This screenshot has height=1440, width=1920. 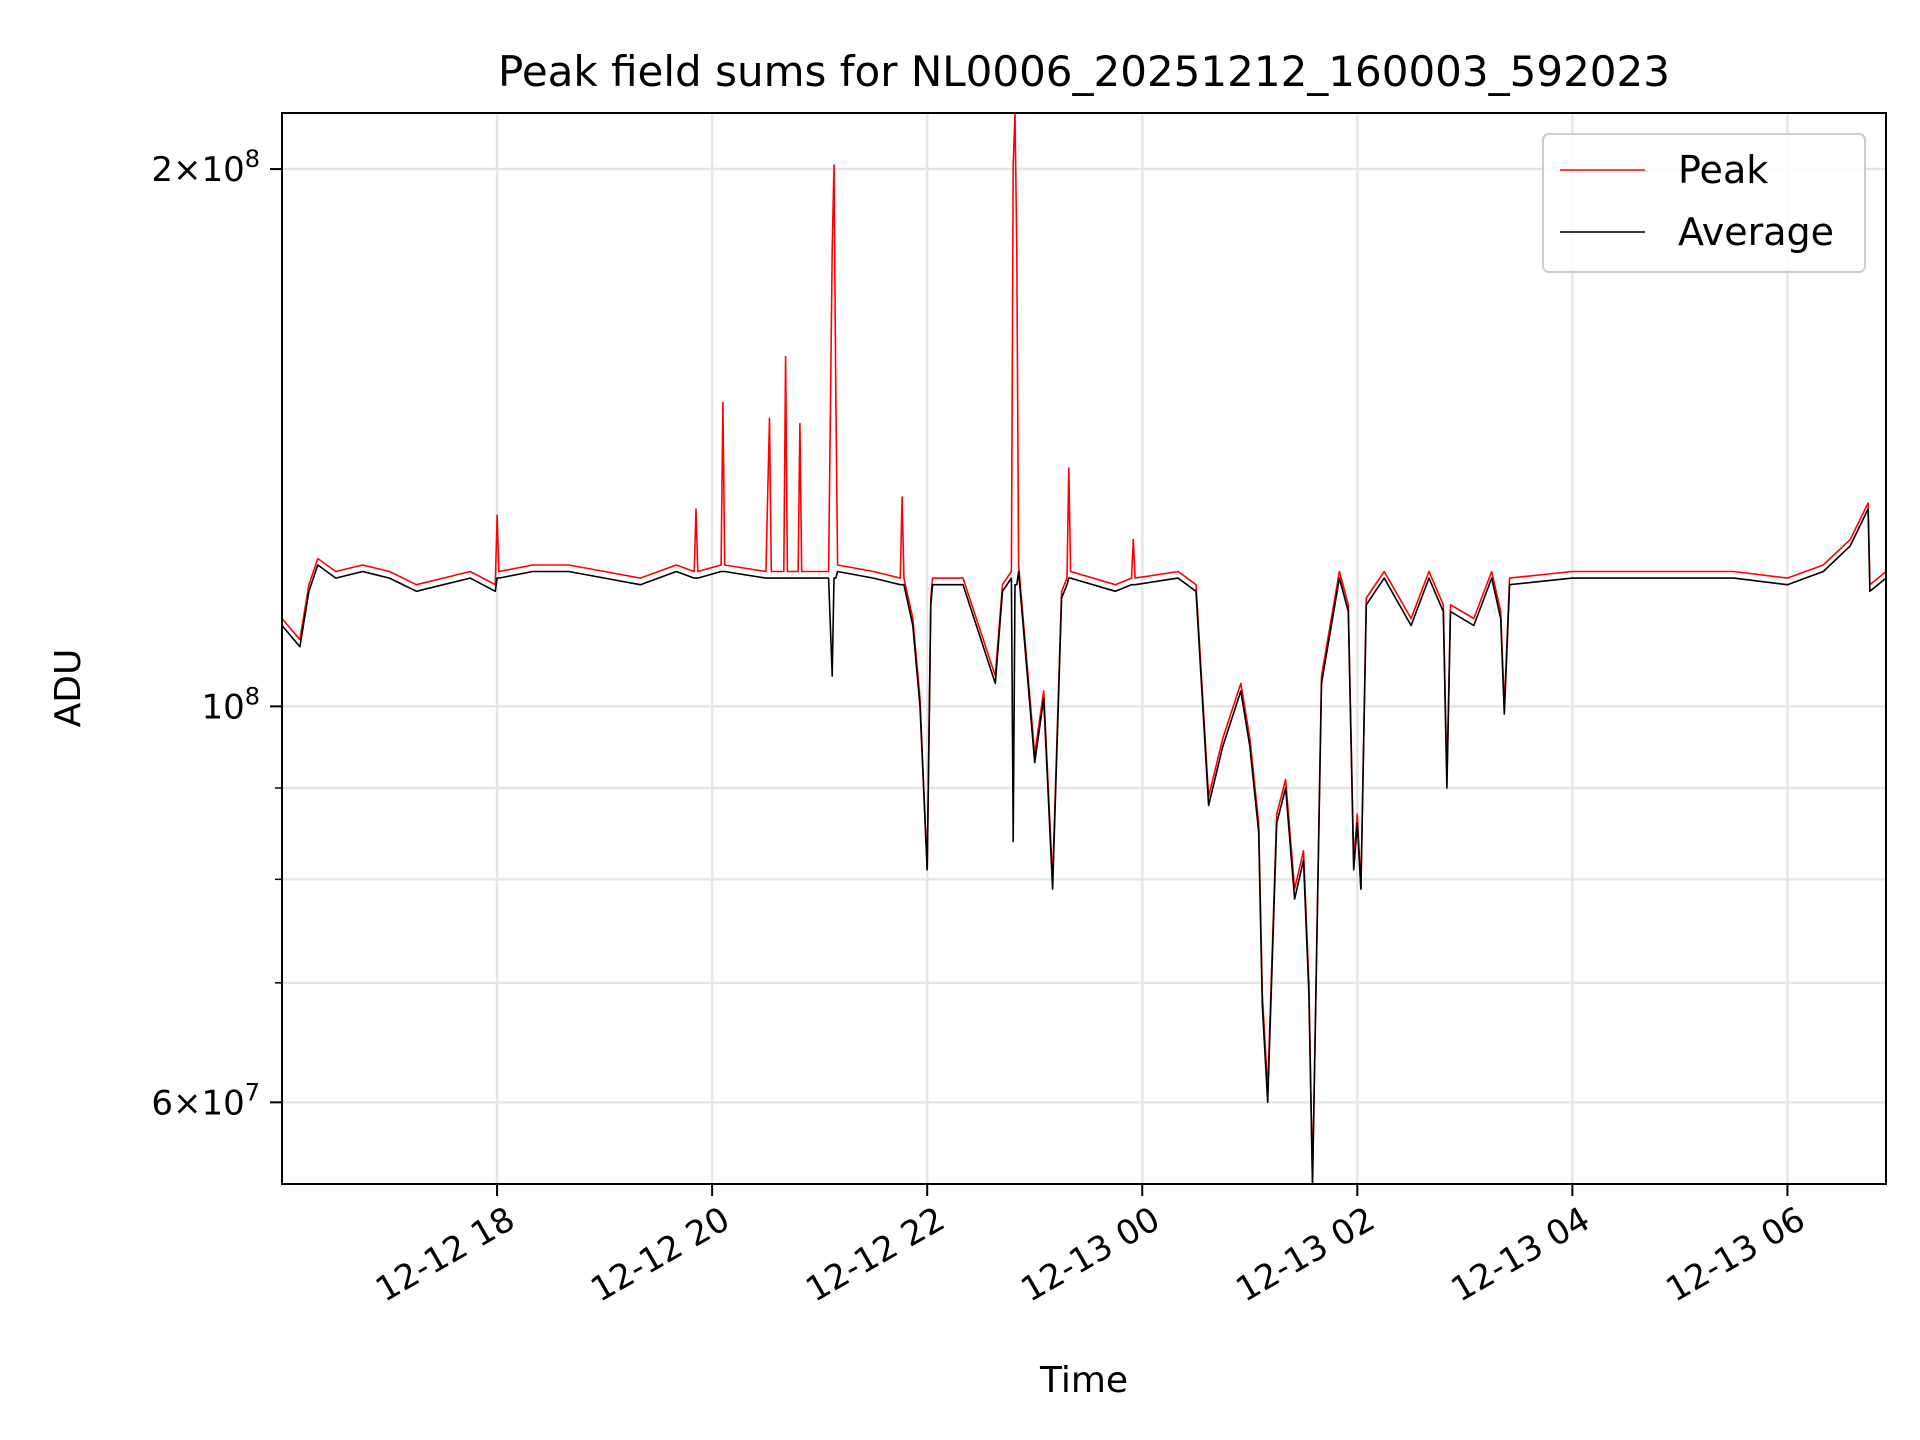 What do you see at coordinates (230, 704) in the screenshot?
I see `y-tick-label-1: 108` at bounding box center [230, 704].